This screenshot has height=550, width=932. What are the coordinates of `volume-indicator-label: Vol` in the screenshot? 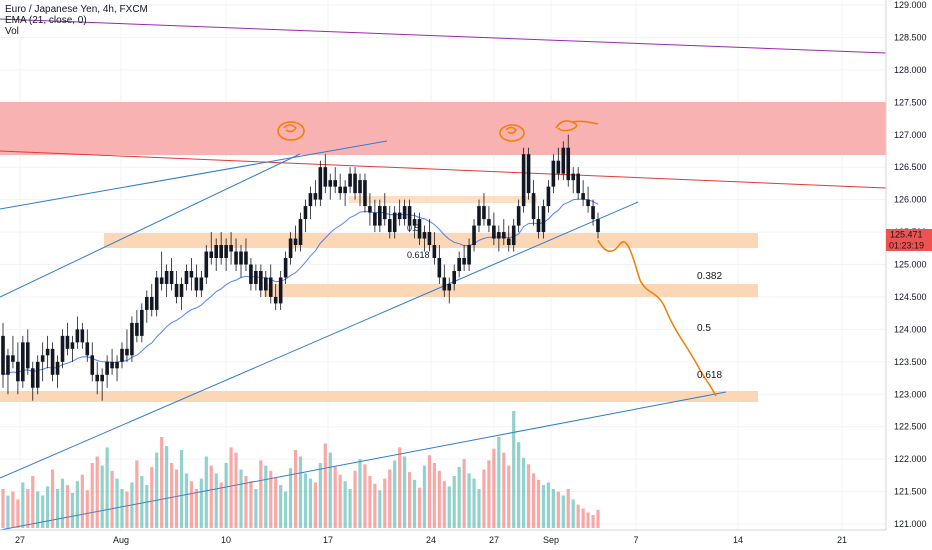 It's located at (12, 31).